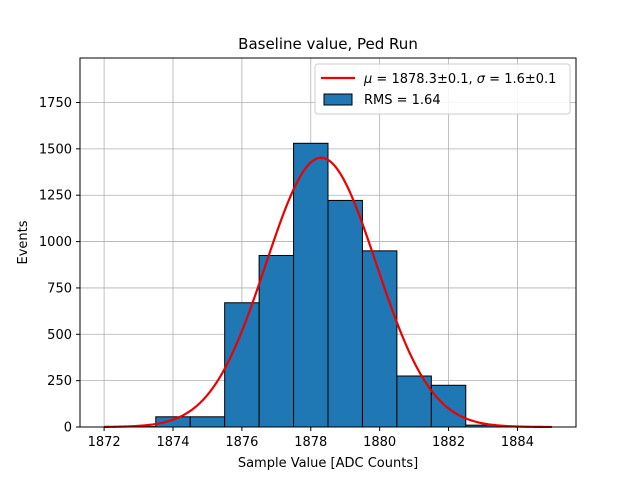 The width and height of the screenshot is (640, 480). Describe the element at coordinates (328, 463) in the screenshot. I see `x-axis-label: Sample Value [ADC Counts]` at that location.